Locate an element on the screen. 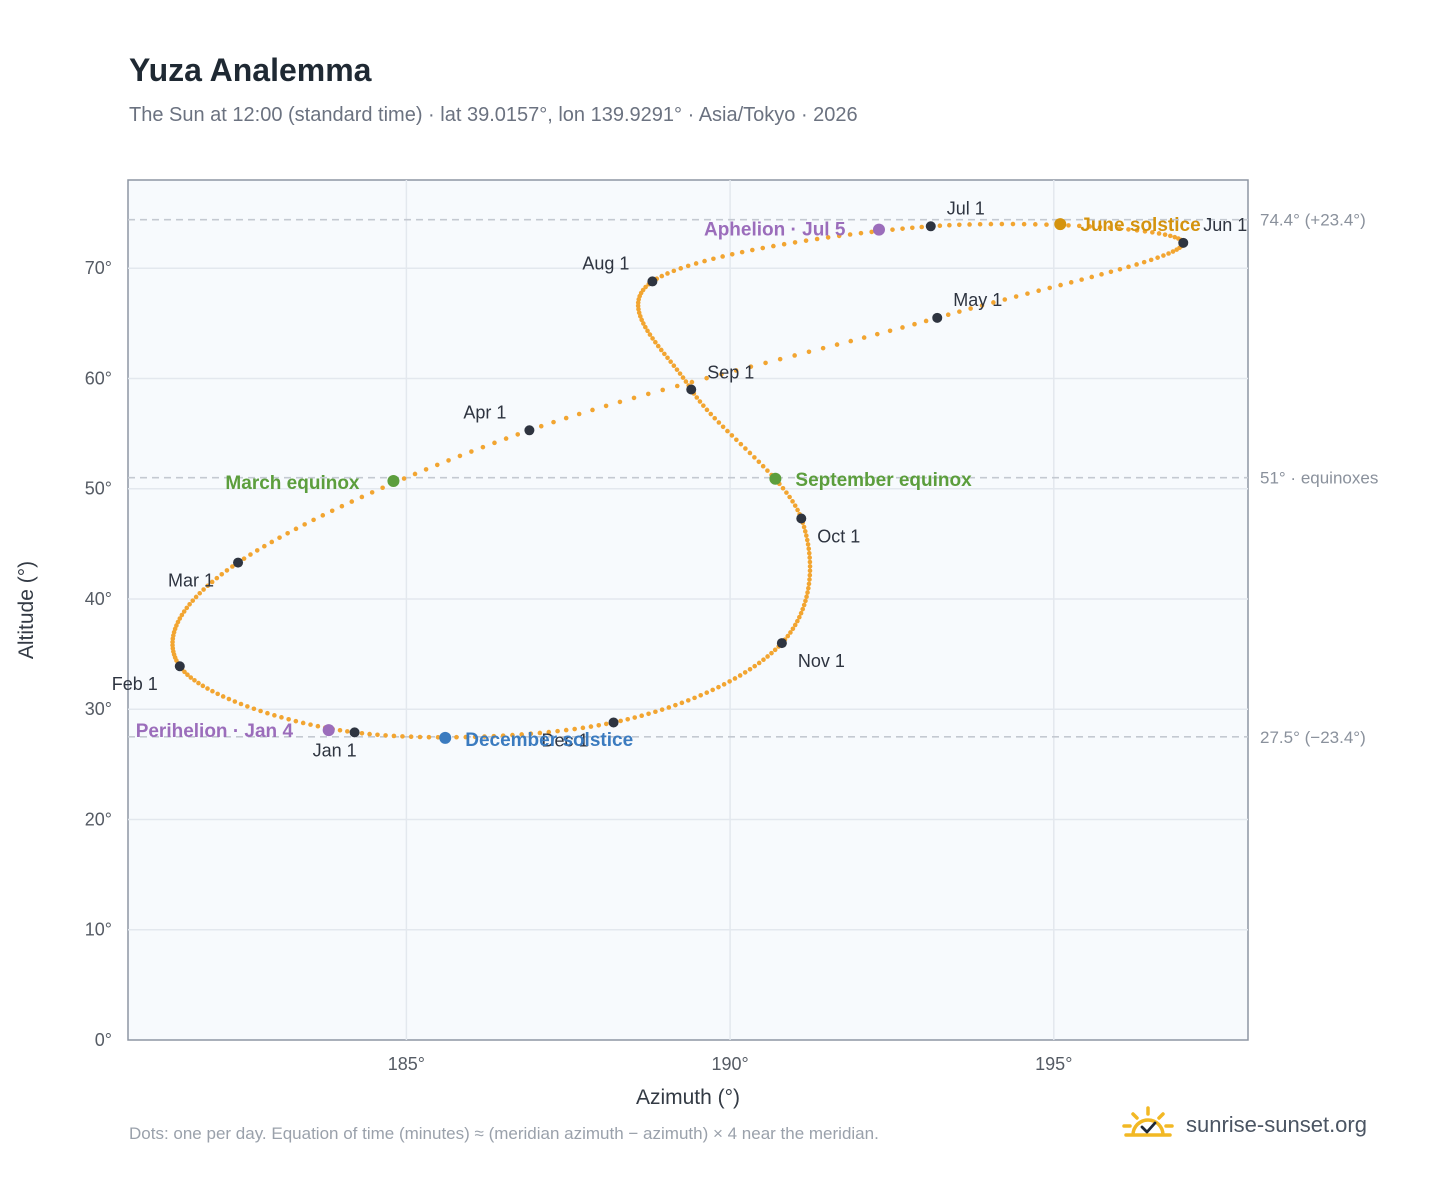  month-marker-label: Nov 1 is located at coordinates (821, 661).